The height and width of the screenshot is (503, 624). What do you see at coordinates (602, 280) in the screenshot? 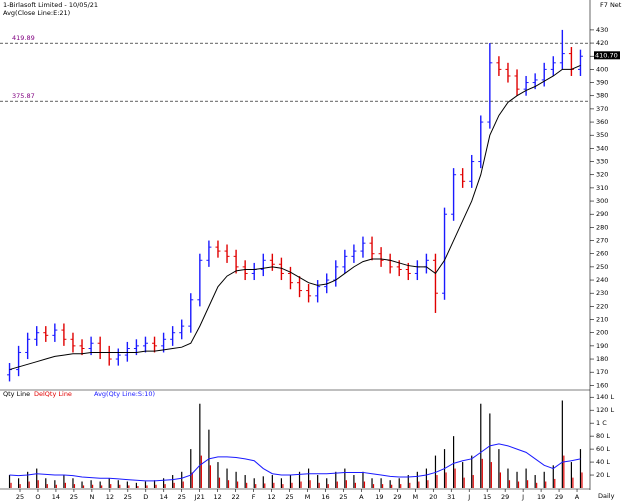
I see `y-tick-label: 240` at bounding box center [602, 280].